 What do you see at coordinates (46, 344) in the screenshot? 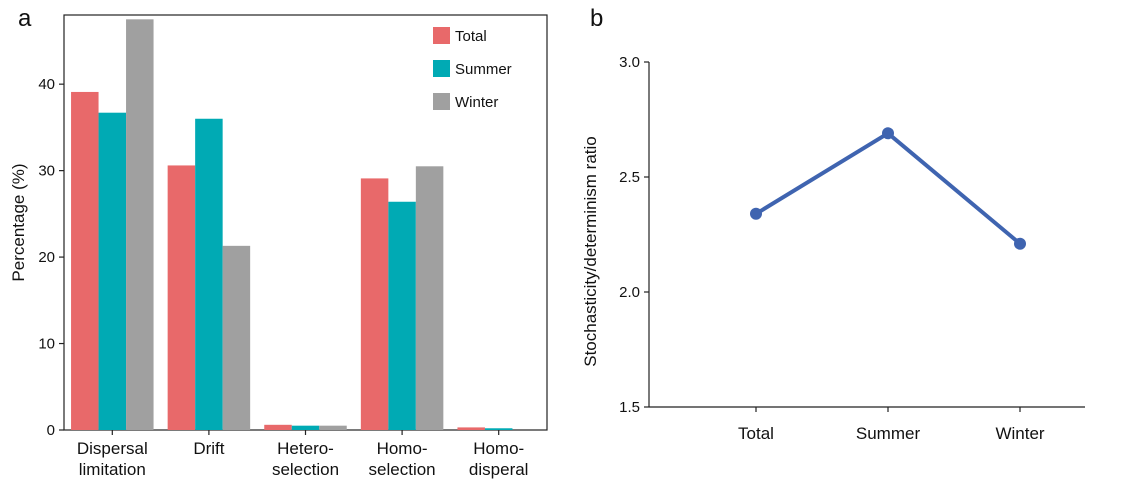
I see `y-tick-label: 10` at bounding box center [46, 344].